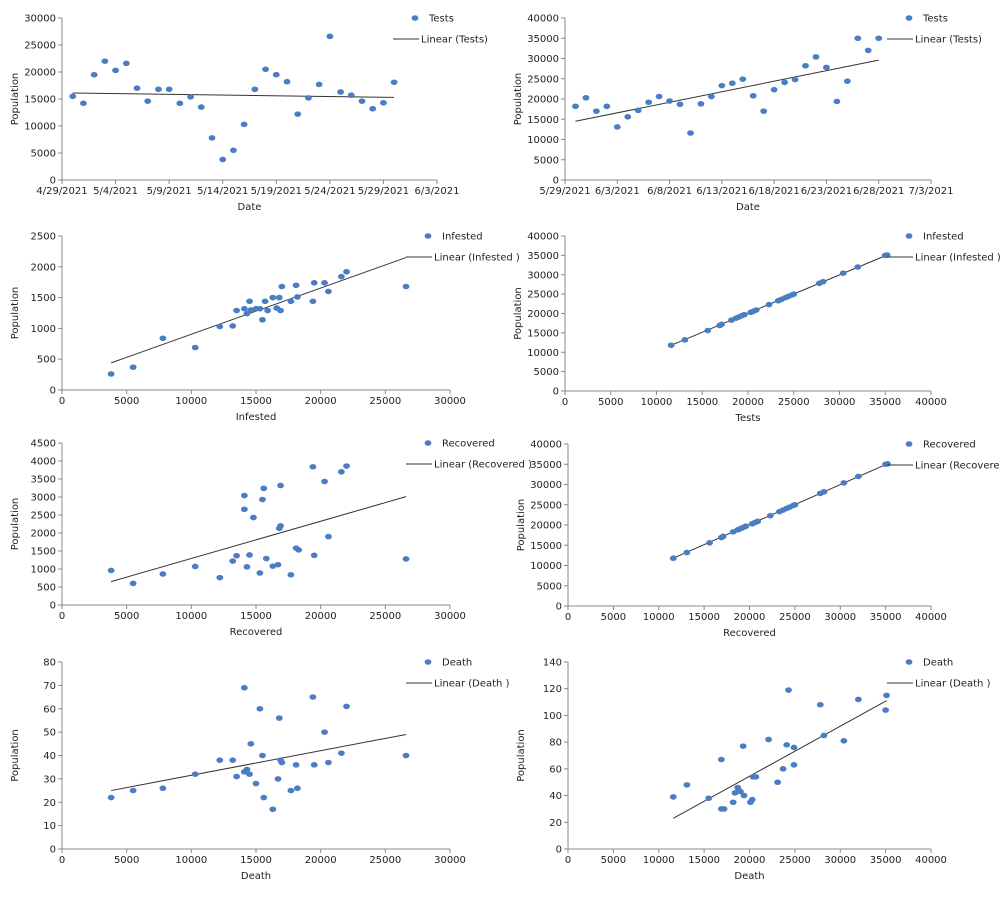 Image resolution: width=1000 pixels, height=909 pixels. Describe the element at coordinates (454, 40) in the screenshot. I see `legend-label-line: Linear (Tests)` at that location.